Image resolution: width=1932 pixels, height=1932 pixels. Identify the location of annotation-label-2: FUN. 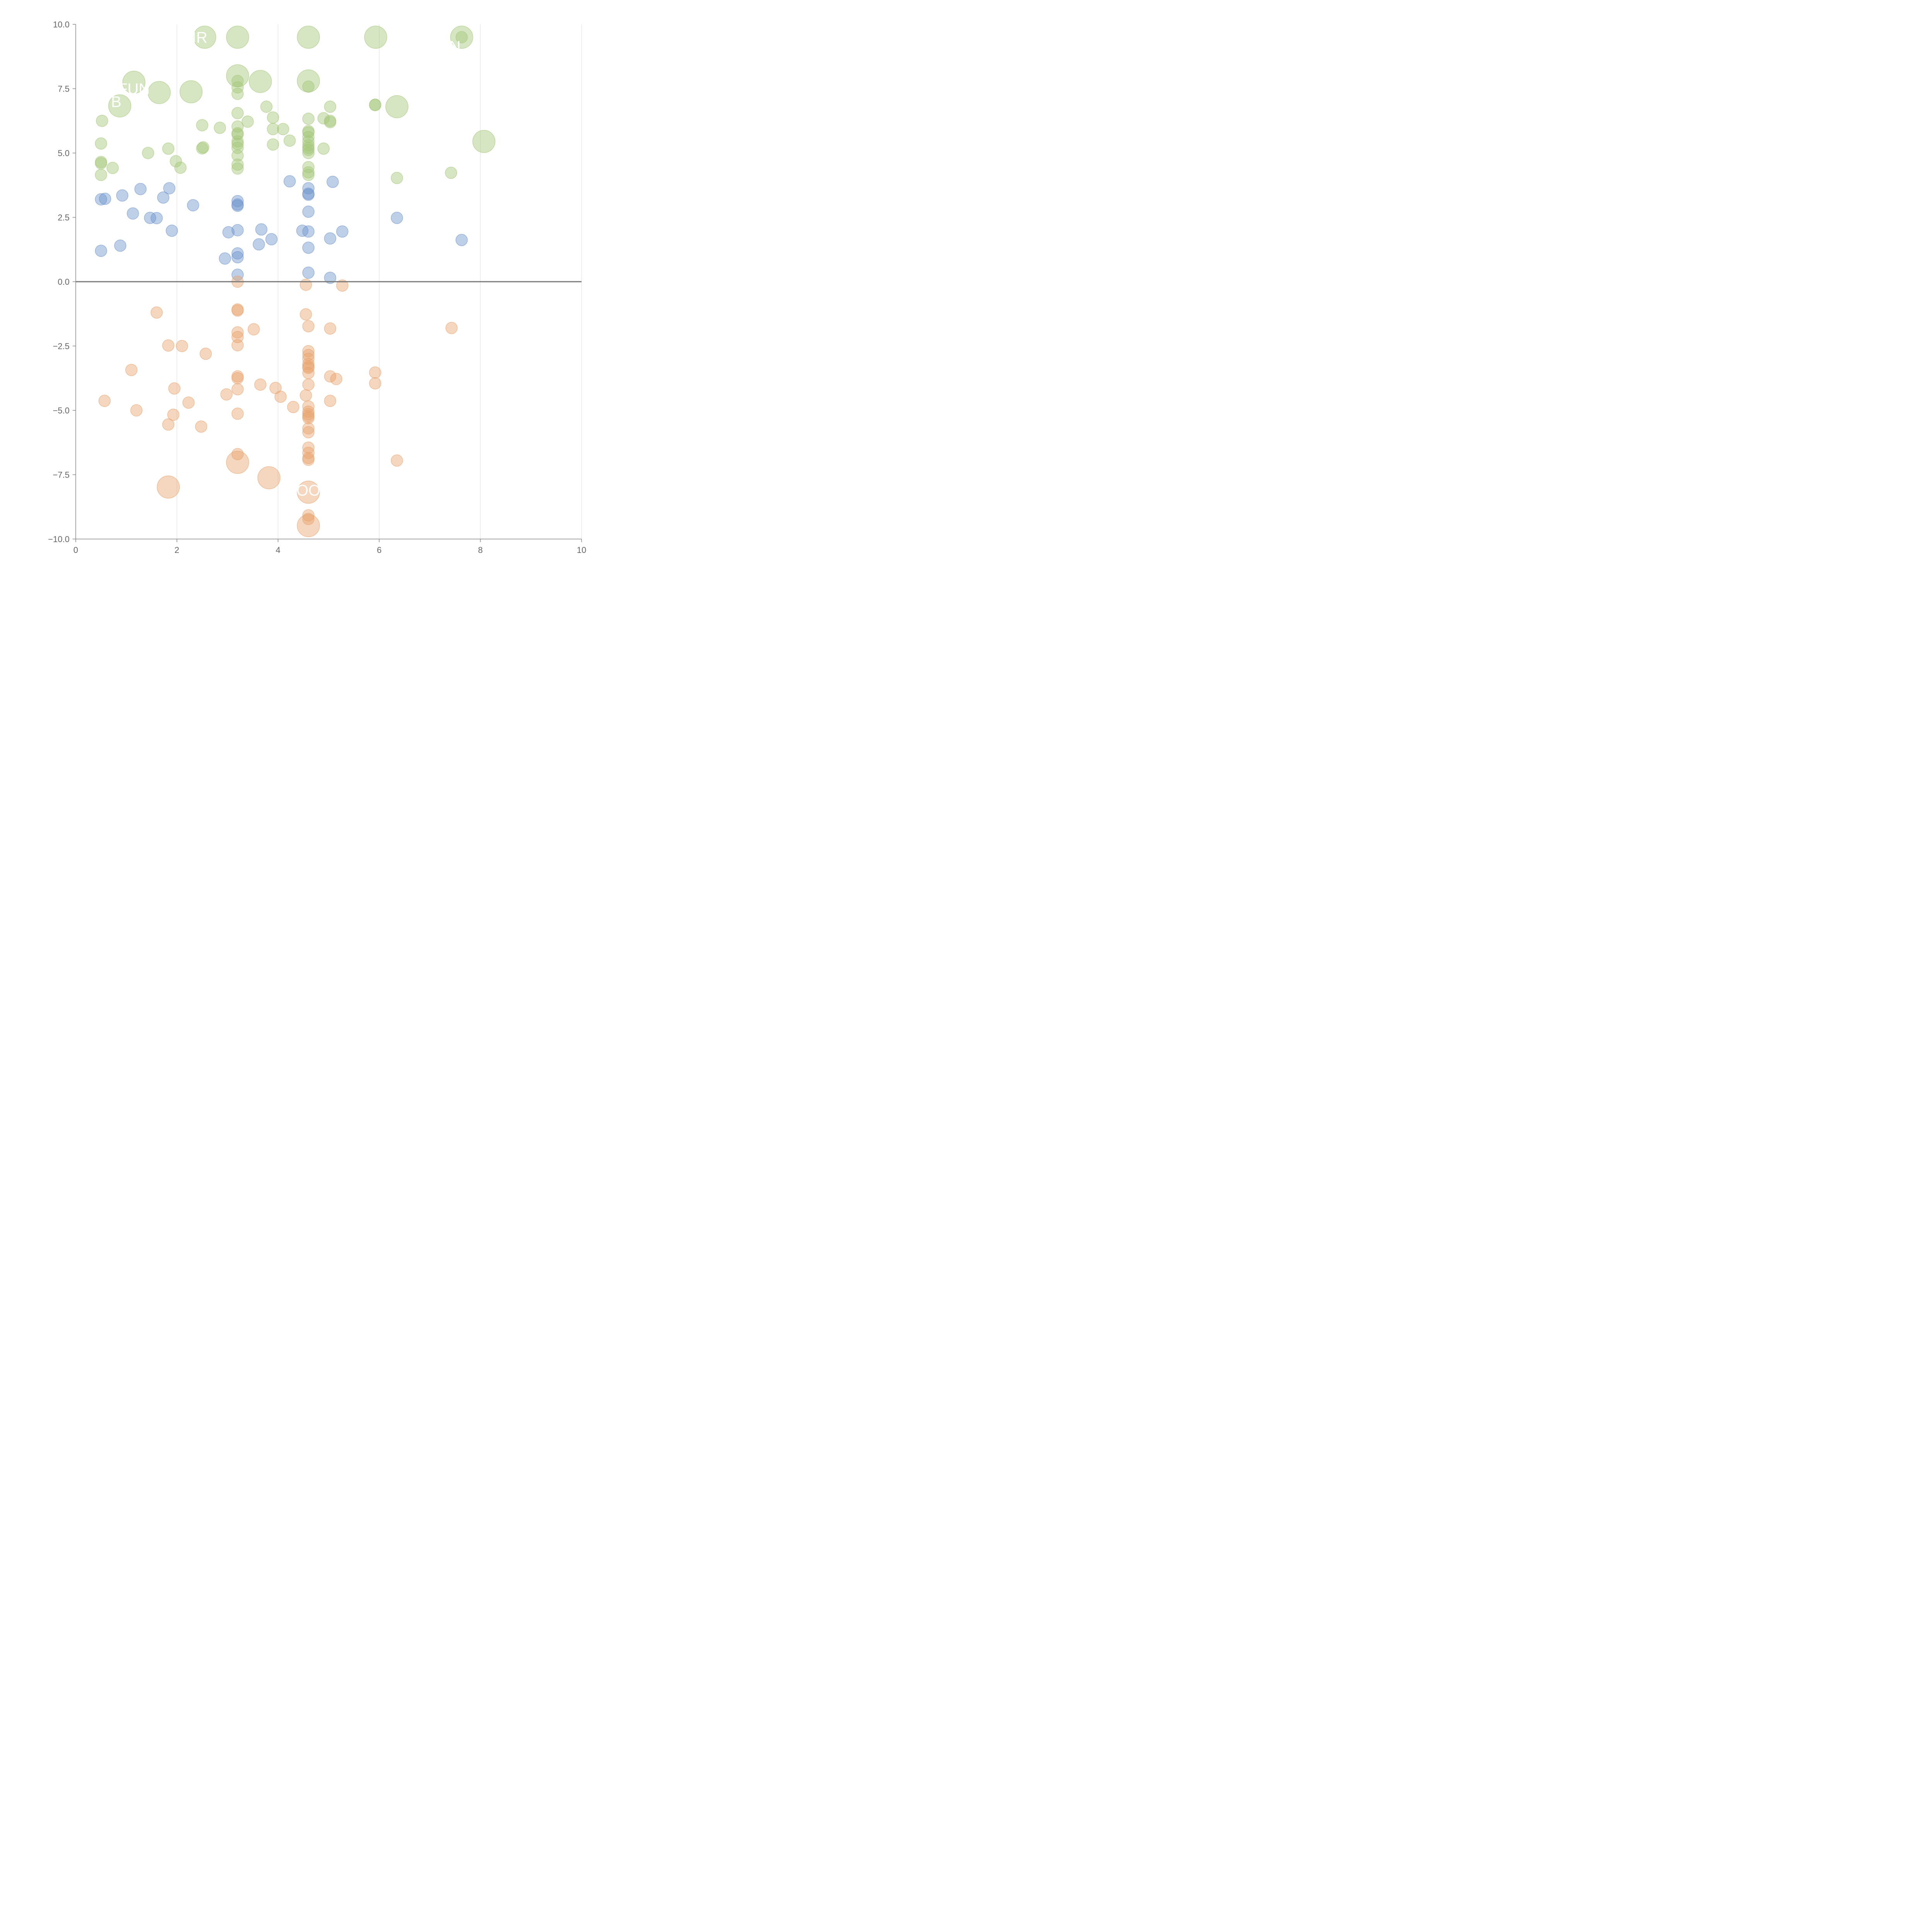
(134, 90).